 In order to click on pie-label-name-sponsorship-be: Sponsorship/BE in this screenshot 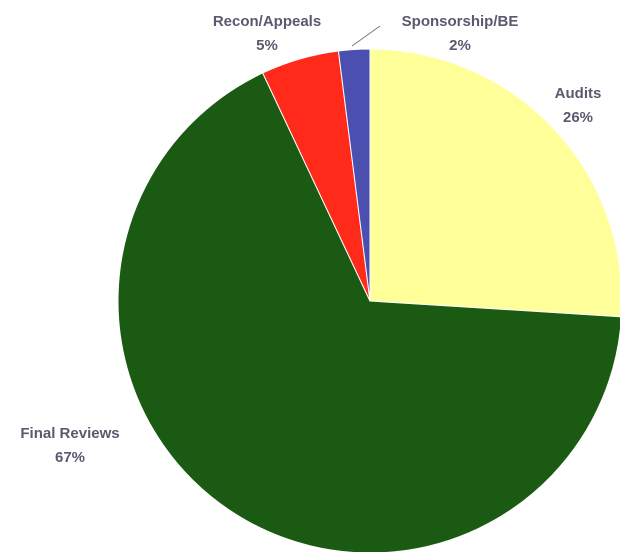, I will do `click(460, 21)`.